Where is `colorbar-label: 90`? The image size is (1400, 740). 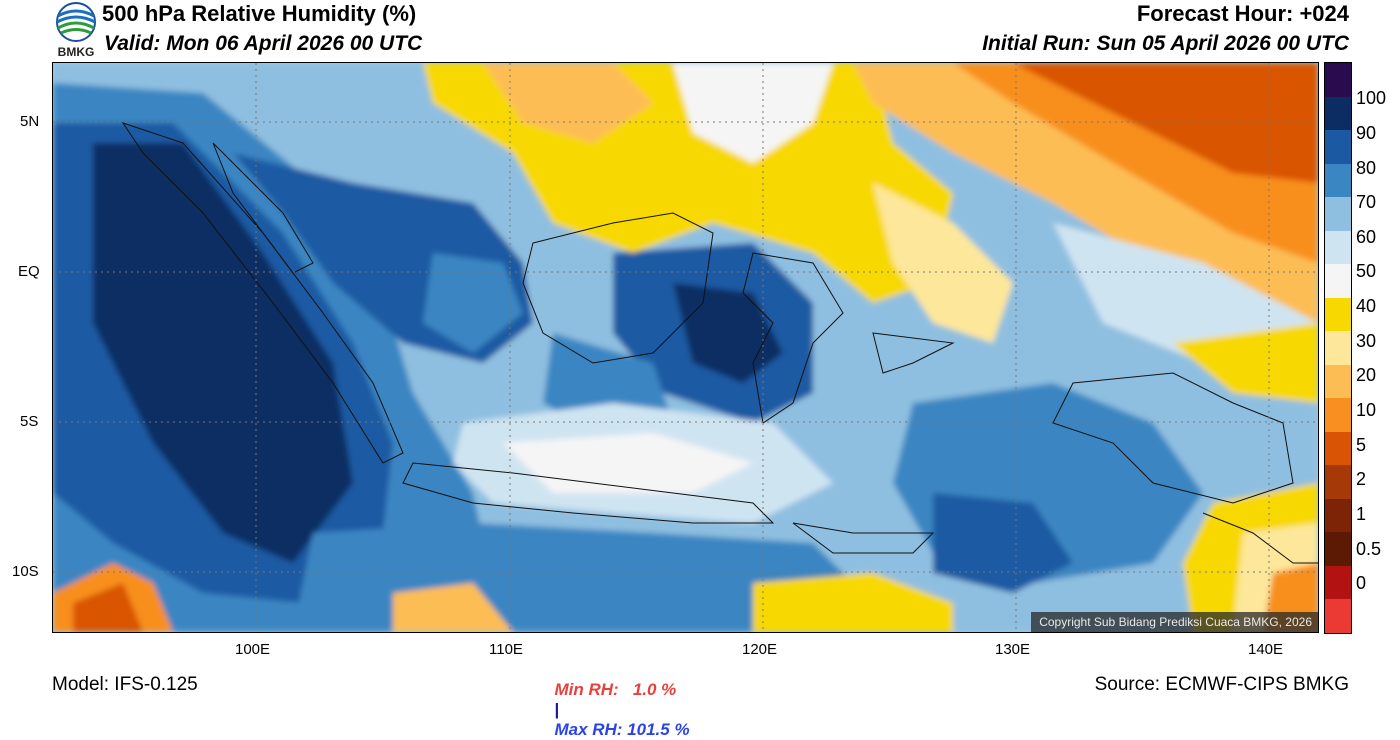 colorbar-label: 90 is located at coordinates (1366, 133).